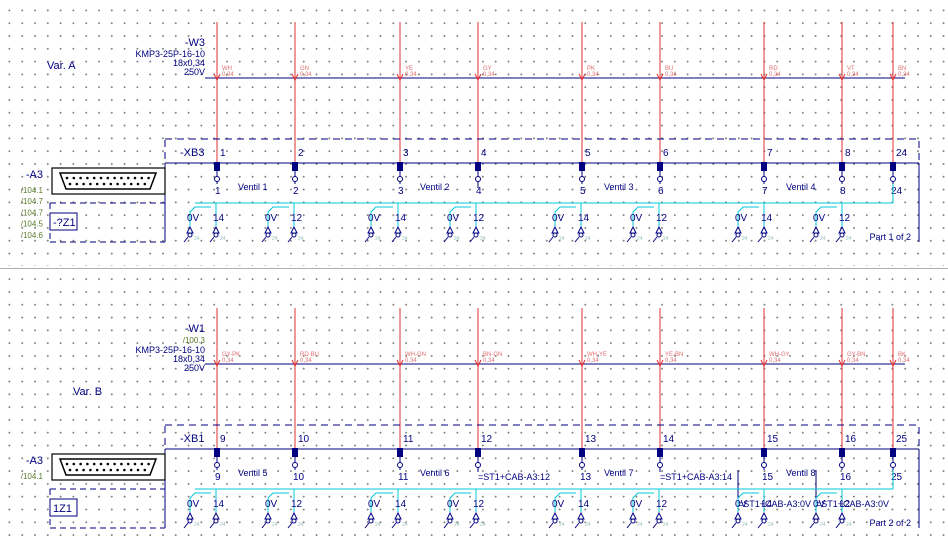 The image size is (948, 546). What do you see at coordinates (231, 355) in the screenshot?
I see `wire-color-label: GY-PK` at bounding box center [231, 355].